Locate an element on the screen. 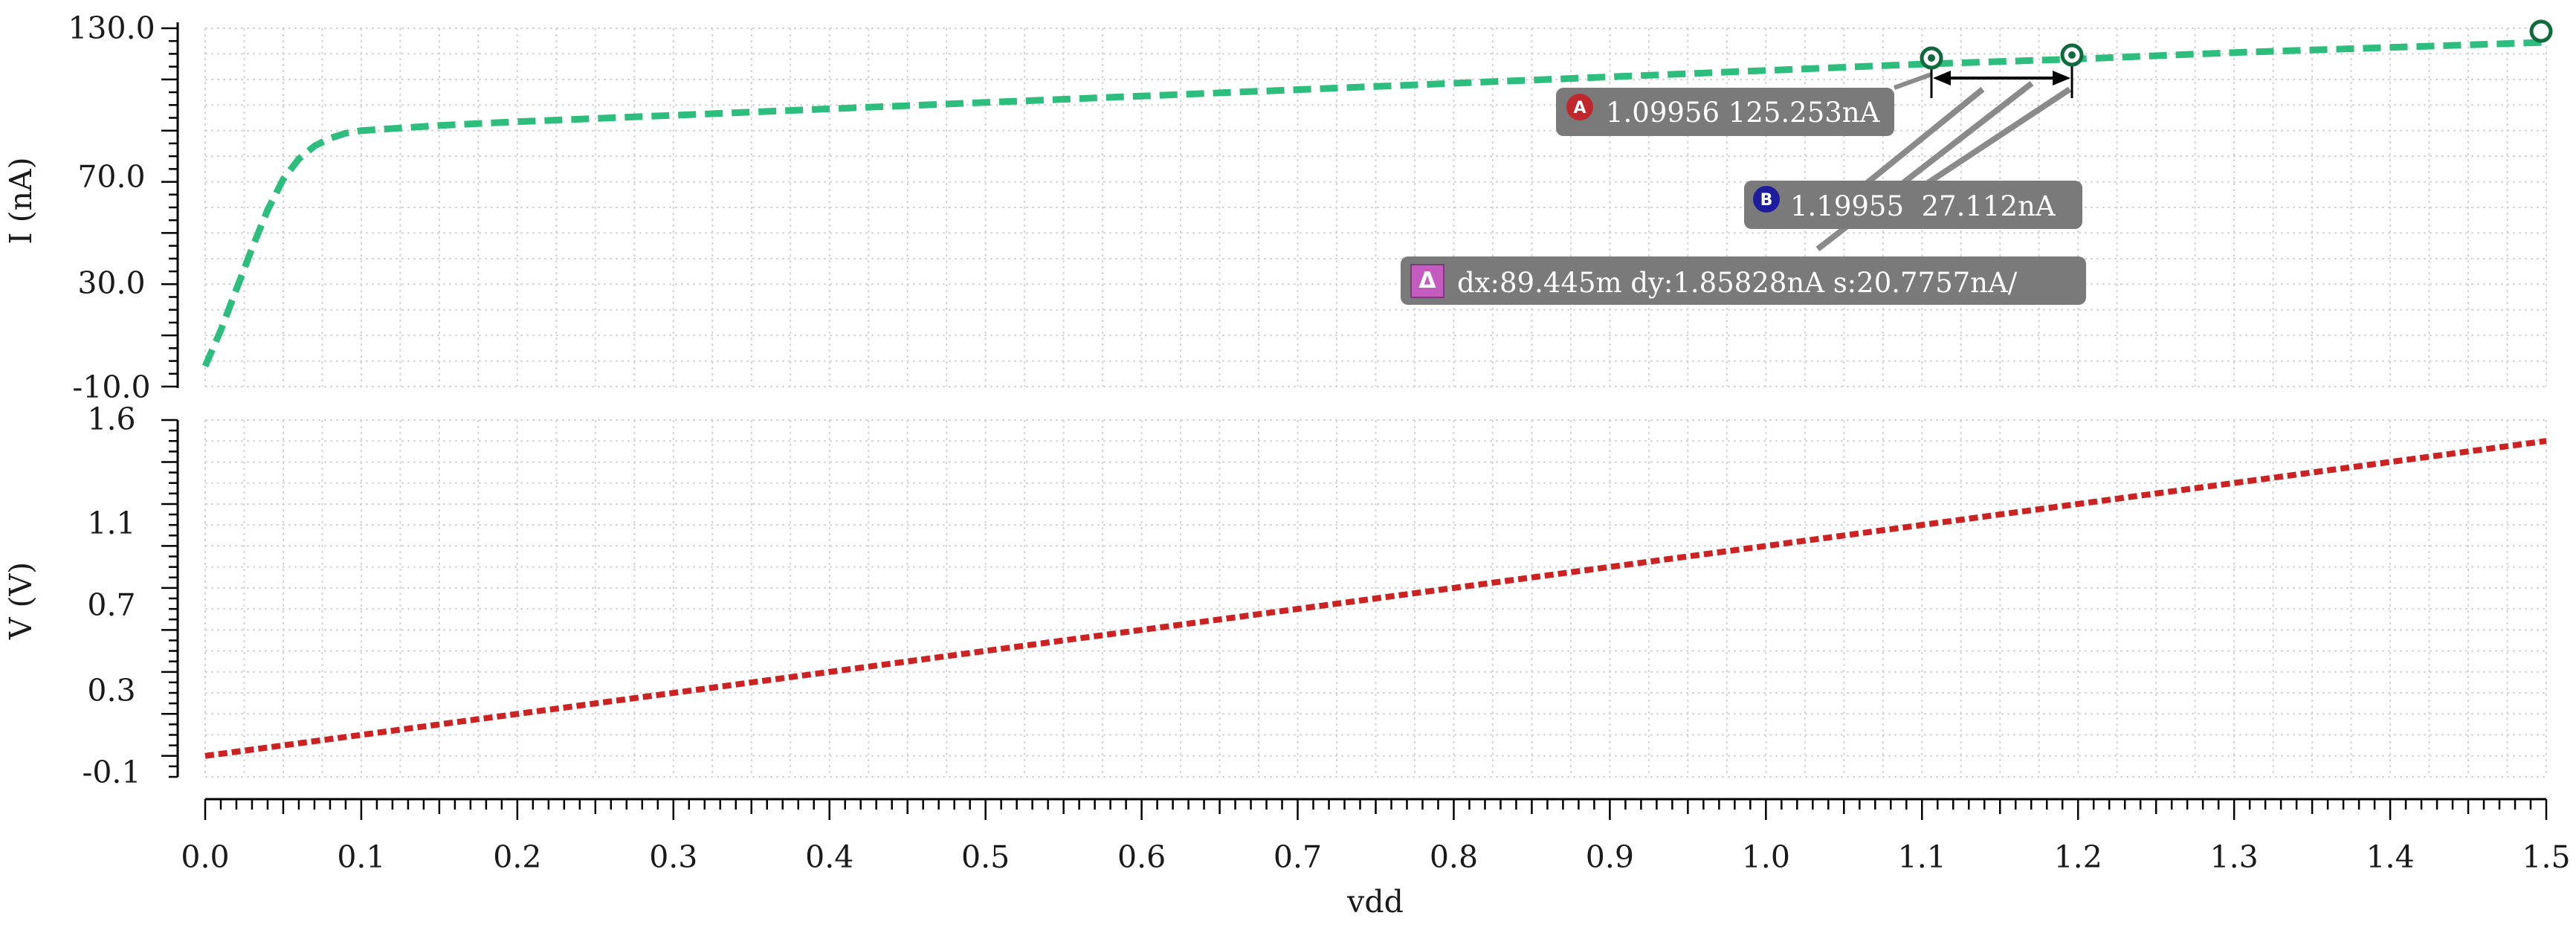 The width and height of the screenshot is (2576, 930). x-tick-label: 0.2 is located at coordinates (517, 857).